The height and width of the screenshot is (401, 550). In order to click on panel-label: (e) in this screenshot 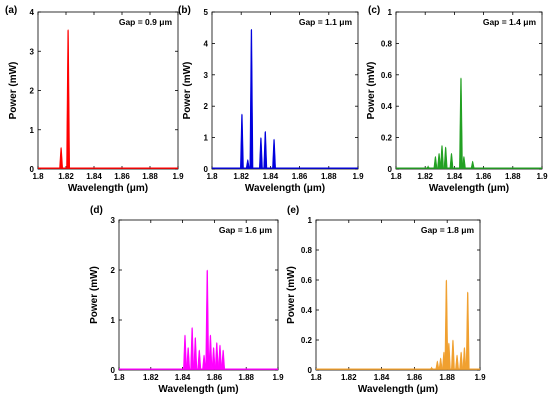, I will do `click(293, 210)`.